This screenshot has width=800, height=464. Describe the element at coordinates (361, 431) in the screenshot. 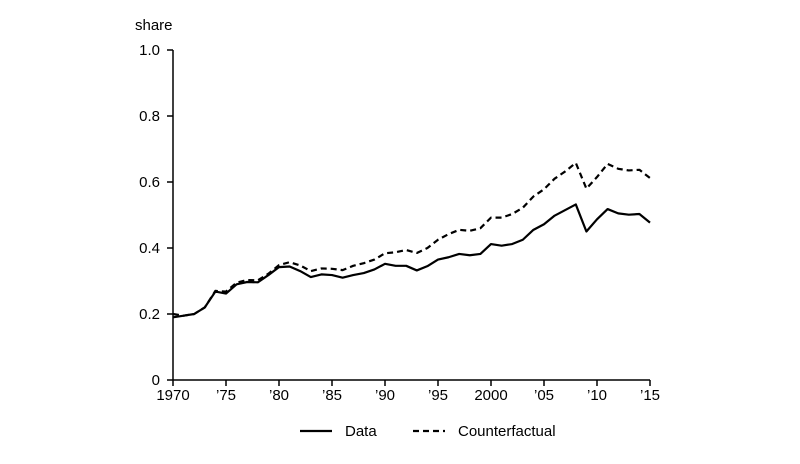

I see `legend-label-data: Data` at that location.